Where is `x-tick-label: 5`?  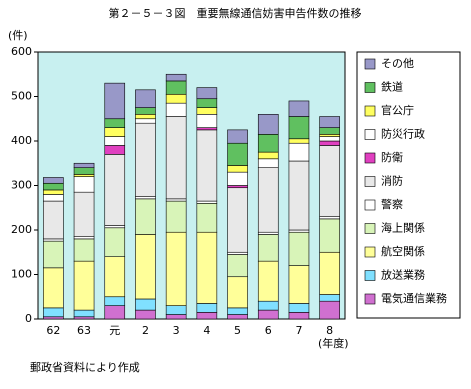
x-tick-label: 5 is located at coordinates (237, 330).